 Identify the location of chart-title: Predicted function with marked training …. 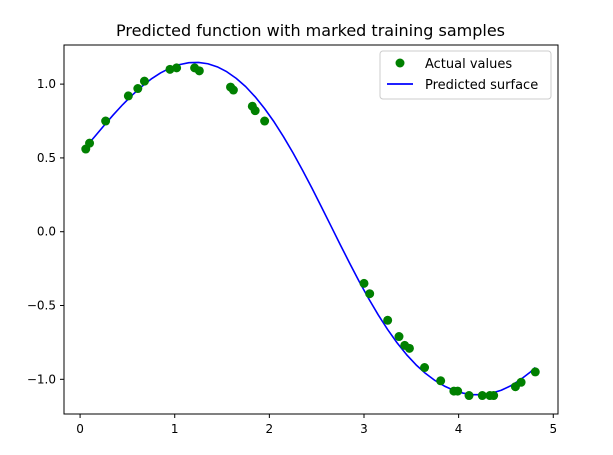
(310, 30).